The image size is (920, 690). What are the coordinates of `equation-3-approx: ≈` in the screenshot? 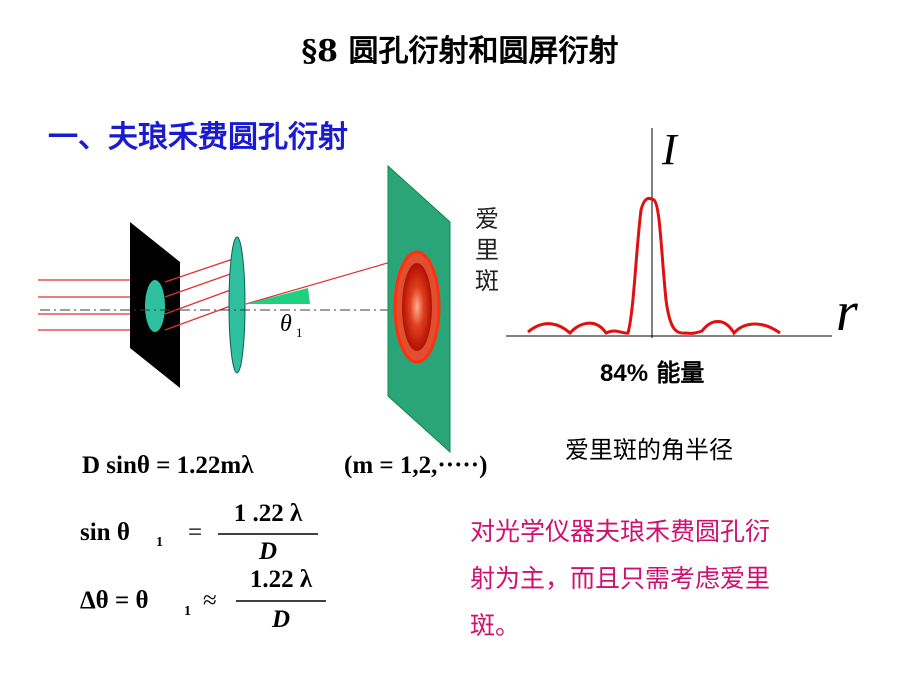 It's located at (210, 600).